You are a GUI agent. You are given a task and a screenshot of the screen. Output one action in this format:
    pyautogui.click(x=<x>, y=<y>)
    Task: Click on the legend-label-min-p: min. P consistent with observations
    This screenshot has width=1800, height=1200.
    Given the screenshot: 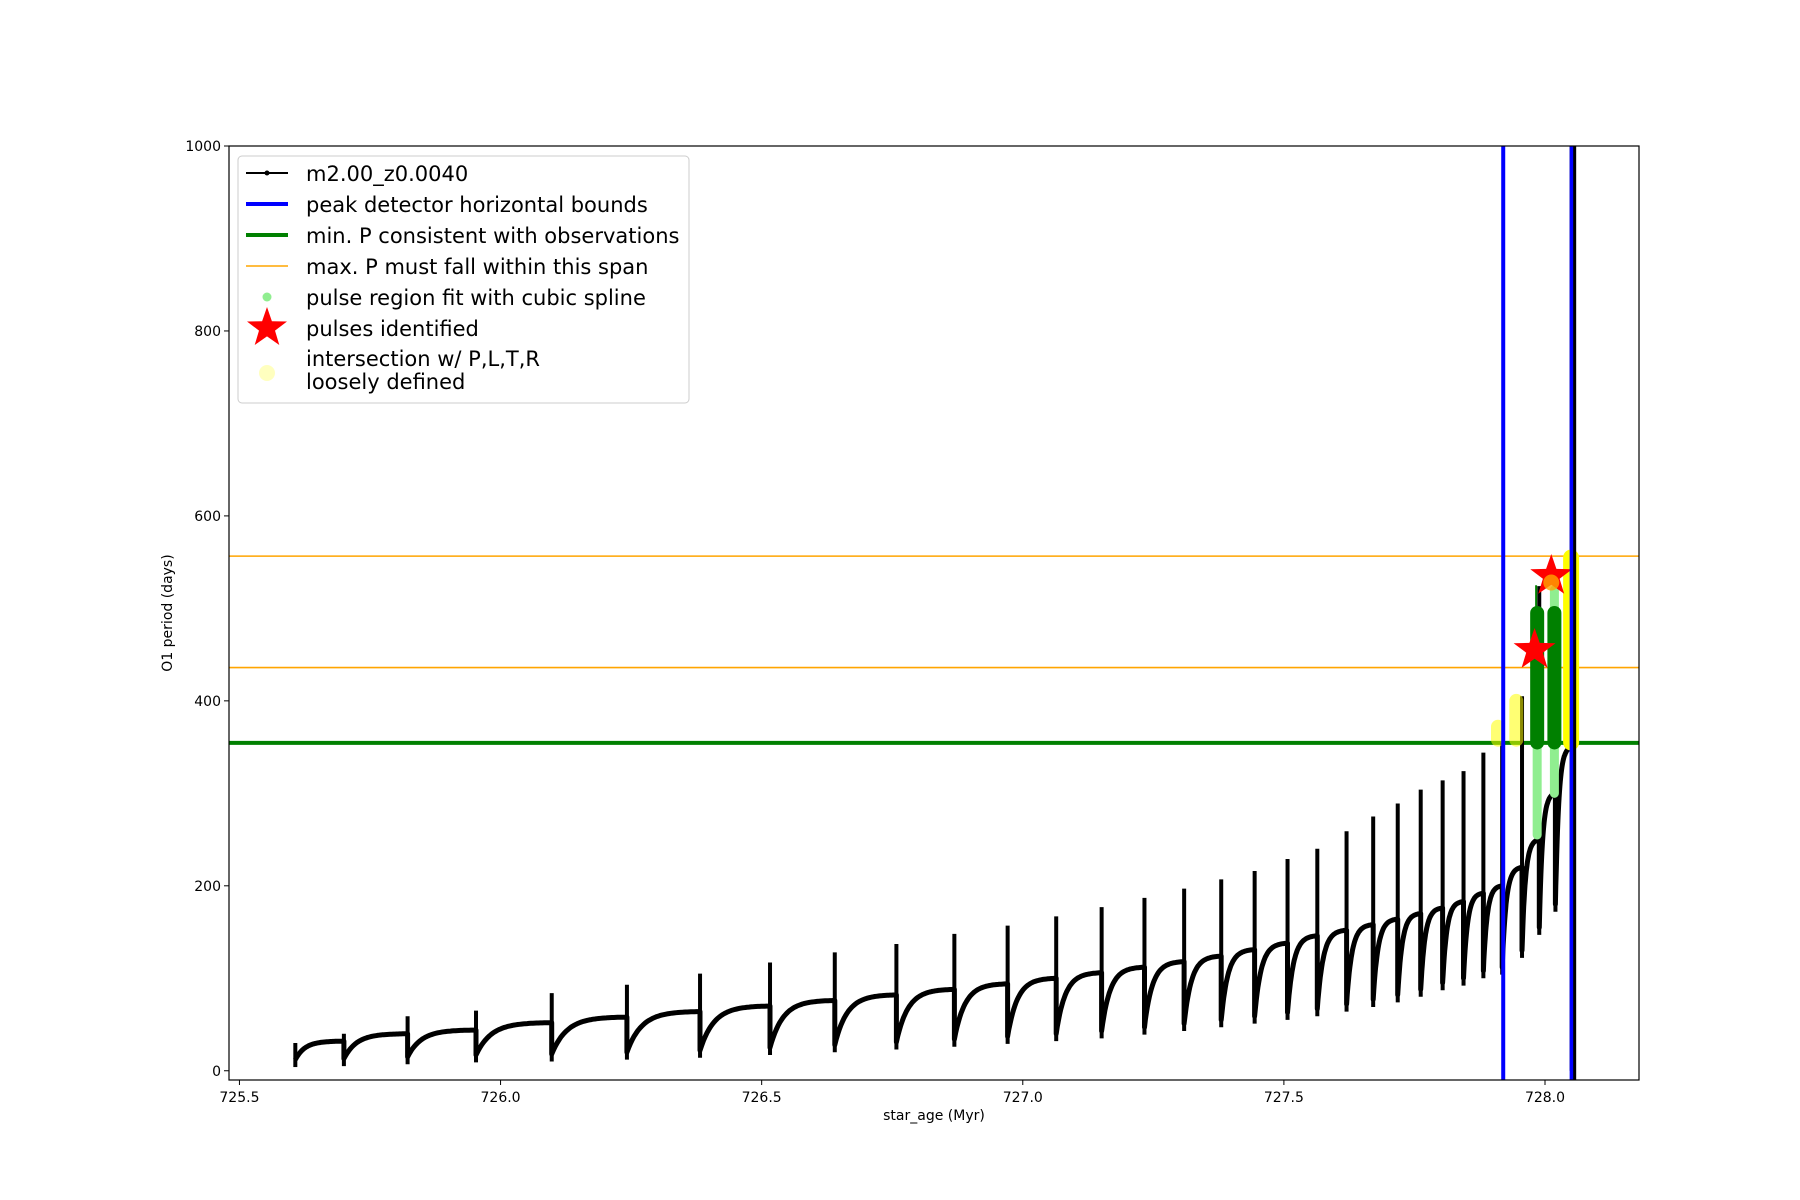 What is the action you would take?
    pyautogui.click(x=492, y=236)
    